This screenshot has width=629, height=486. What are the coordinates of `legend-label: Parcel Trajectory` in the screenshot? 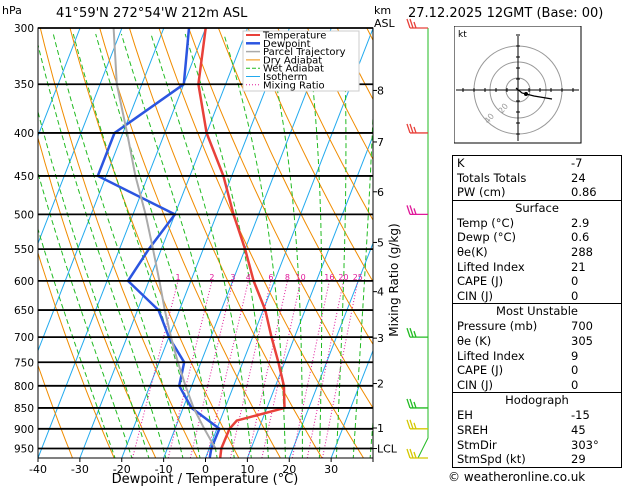 It's located at (304, 52).